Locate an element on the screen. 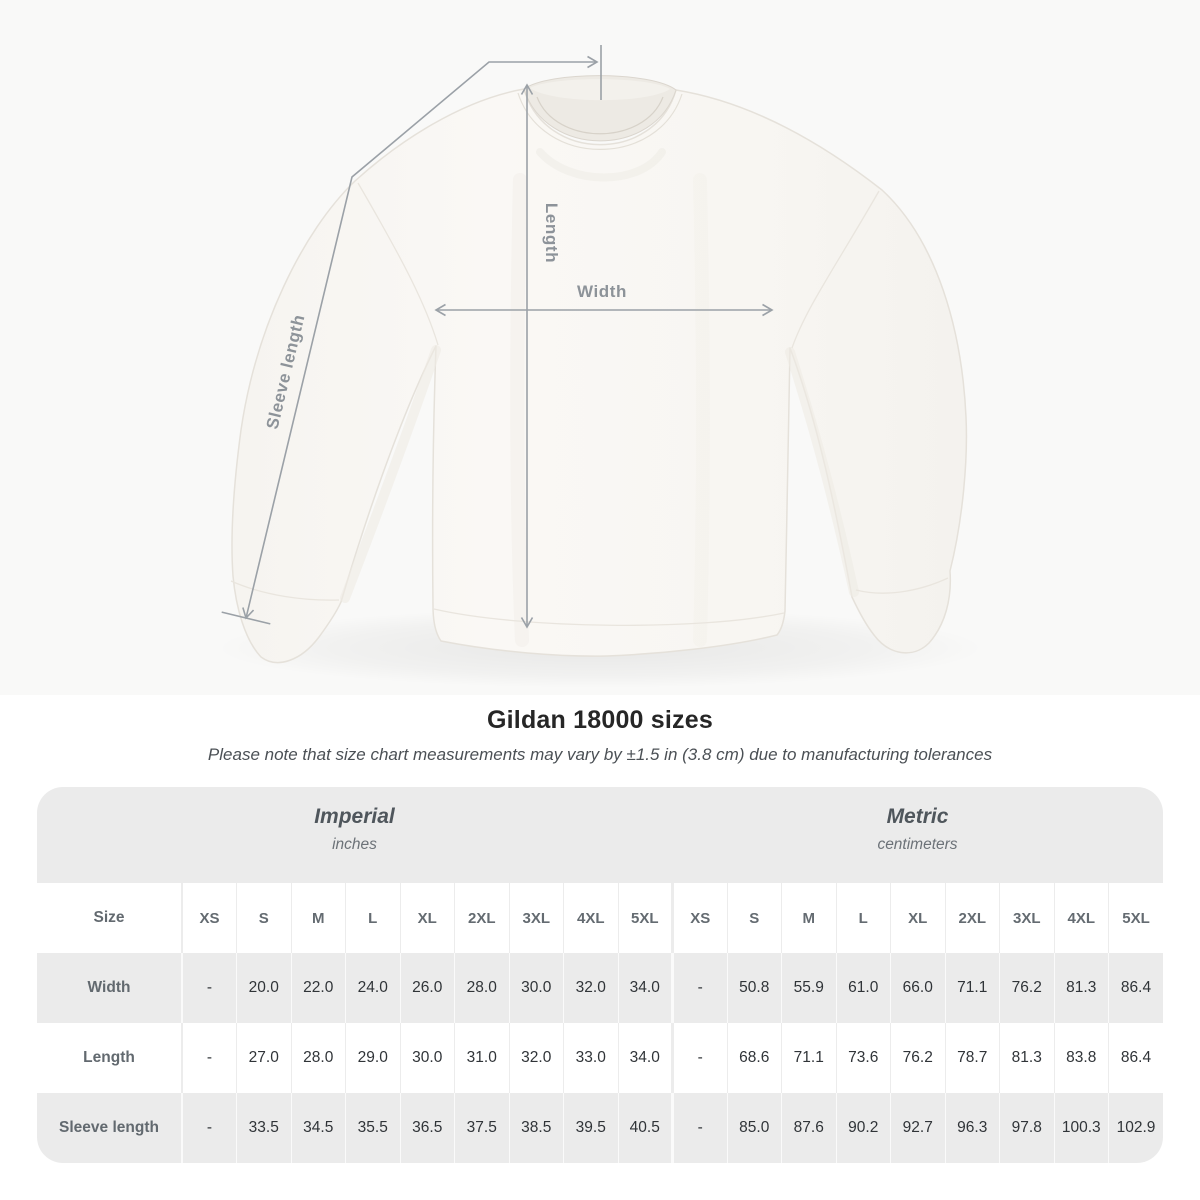  size-col-metric-m: M is located at coordinates (808, 918).